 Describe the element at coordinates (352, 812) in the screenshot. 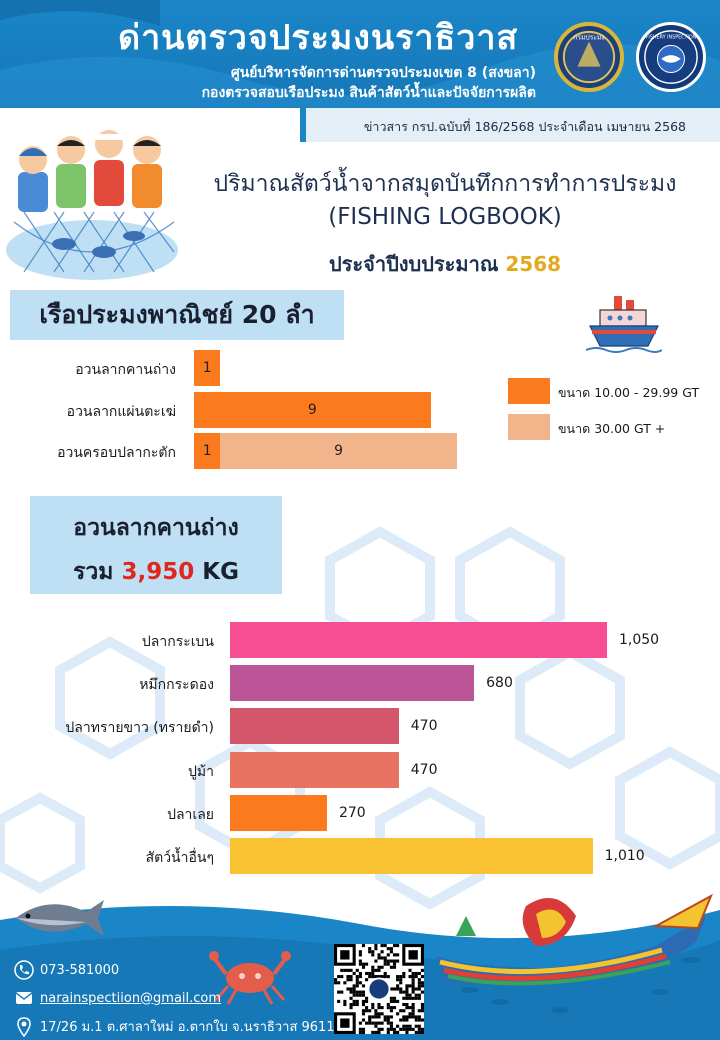

I see `catch-bar-value: 270` at that location.